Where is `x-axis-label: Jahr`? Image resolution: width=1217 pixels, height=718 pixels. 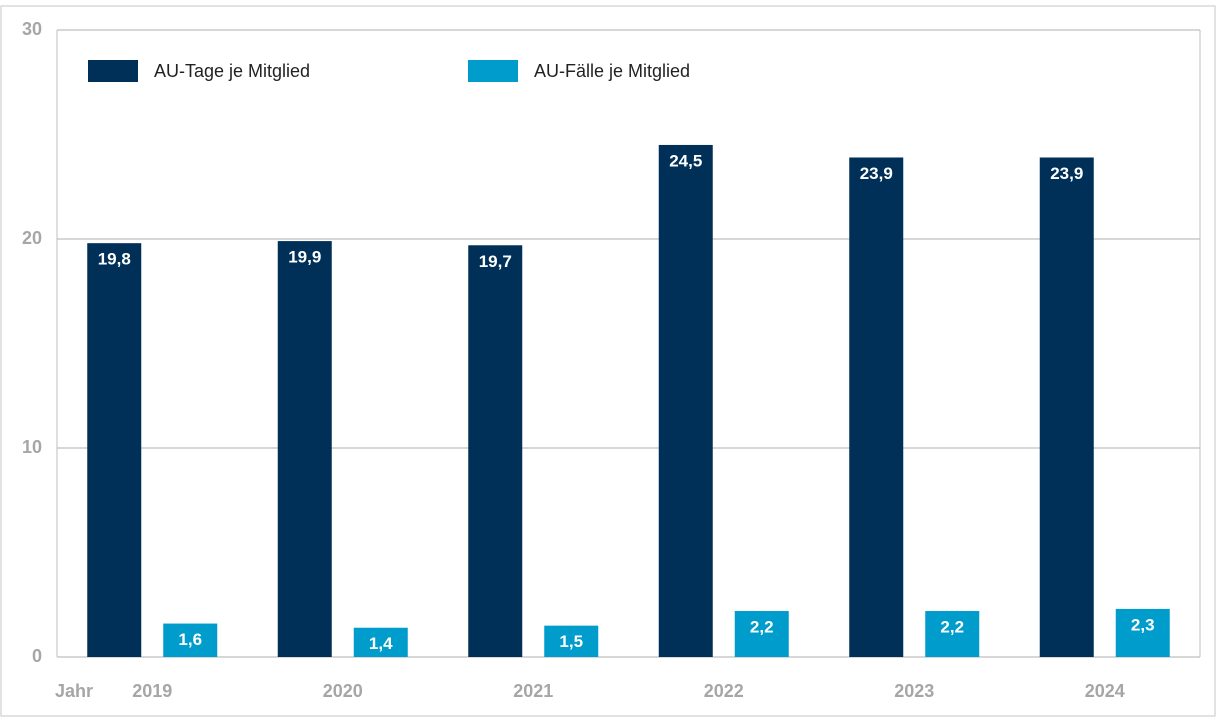 x-axis-label: Jahr is located at coordinates (74, 691).